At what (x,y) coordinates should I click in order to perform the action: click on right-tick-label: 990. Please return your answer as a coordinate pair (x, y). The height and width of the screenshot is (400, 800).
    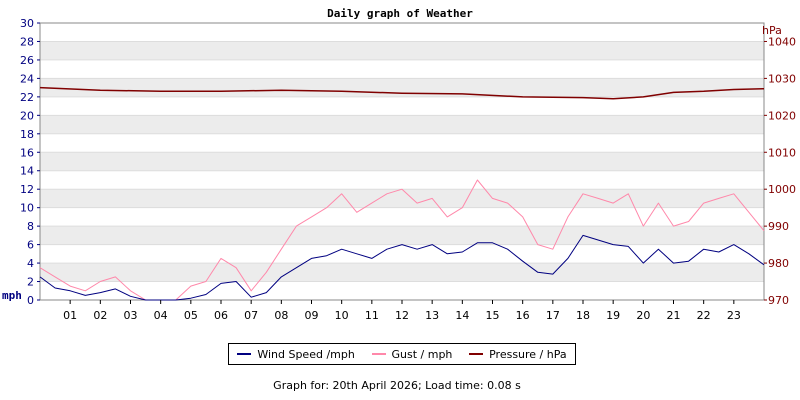
    Looking at the image, I should click on (778, 226).